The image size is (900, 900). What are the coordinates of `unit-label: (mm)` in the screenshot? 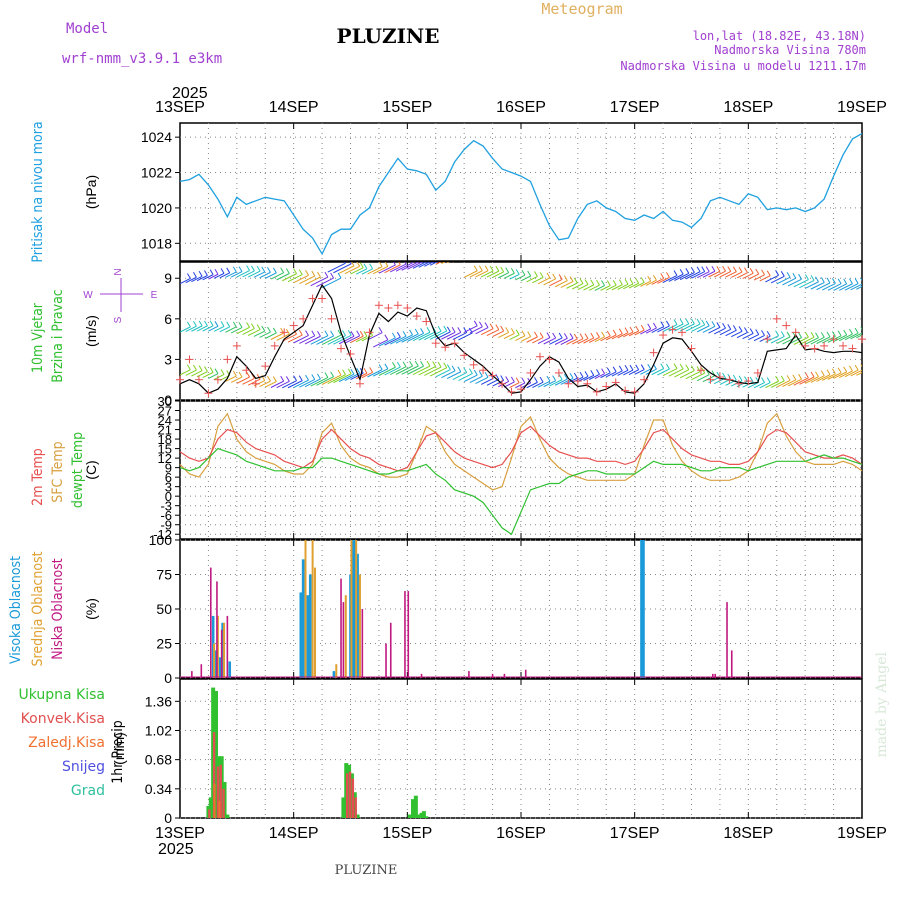 It's located at (119, 748).